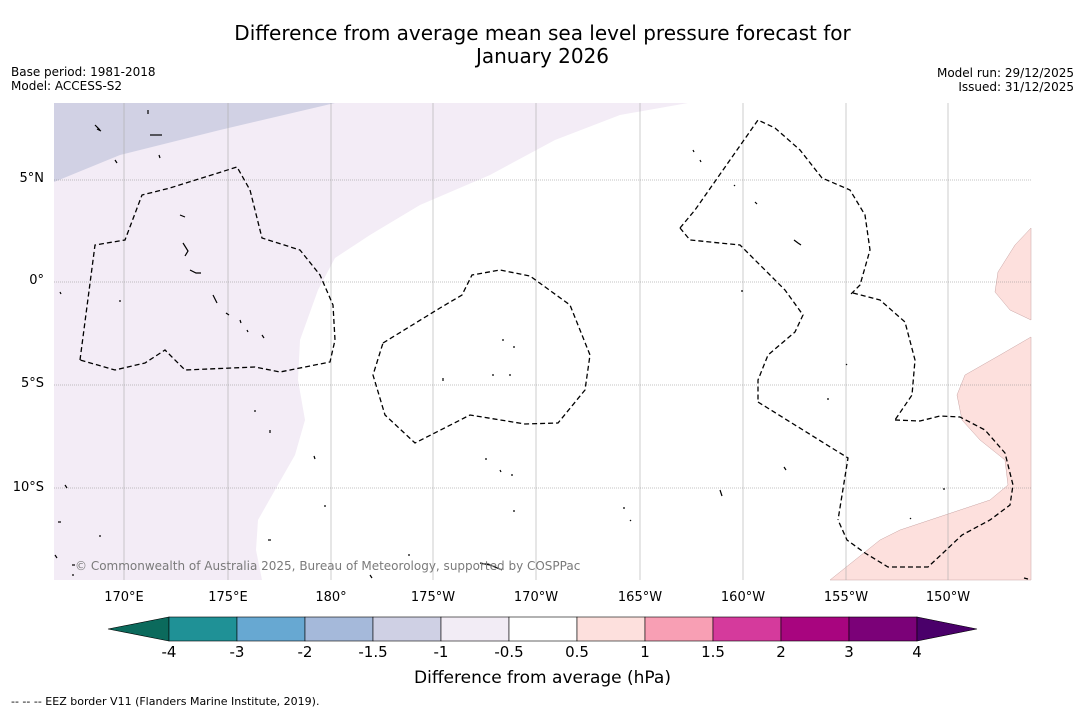 This screenshot has height=713, width=1085. I want to click on colorbar-tick-label: 3, so click(849, 652).